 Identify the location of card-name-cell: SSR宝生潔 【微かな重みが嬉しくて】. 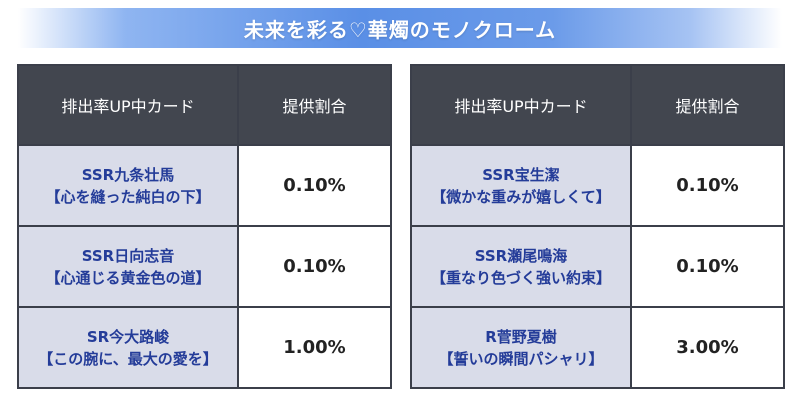
(521, 185).